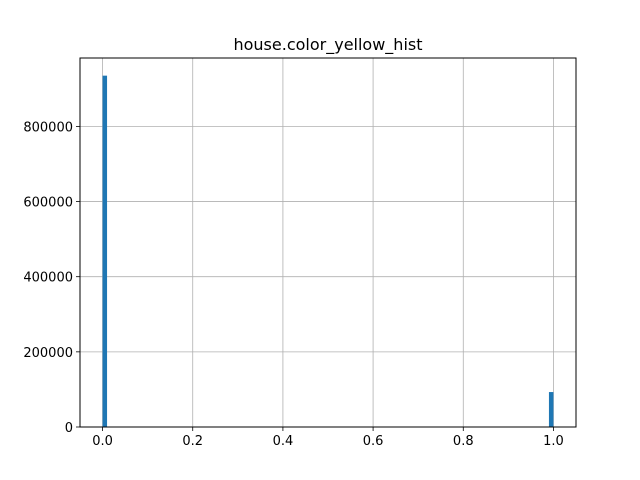 The width and height of the screenshot is (640, 480). Describe the element at coordinates (463, 441) in the screenshot. I see `x-tick-label: 0.8` at that location.